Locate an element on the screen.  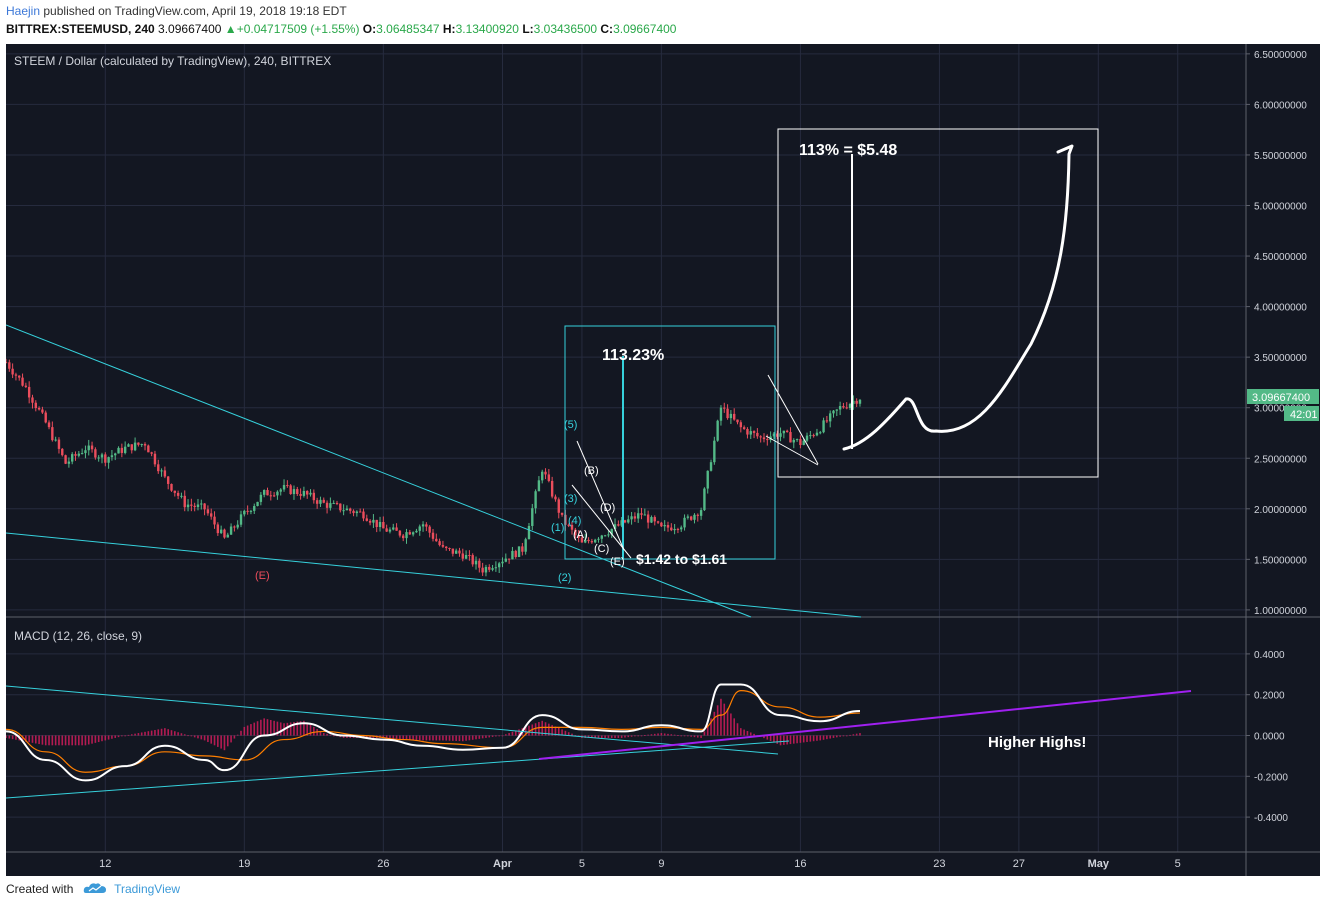
target-box is located at coordinates (938, 303).